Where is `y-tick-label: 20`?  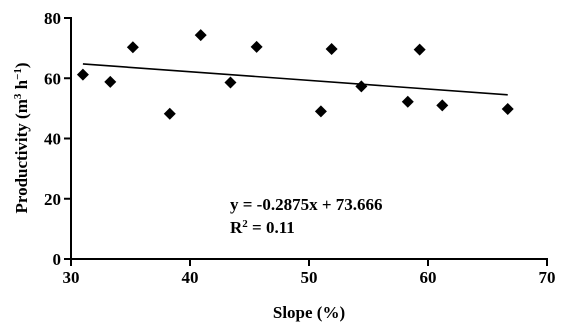 y-tick-label: 20 is located at coordinates (52, 199).